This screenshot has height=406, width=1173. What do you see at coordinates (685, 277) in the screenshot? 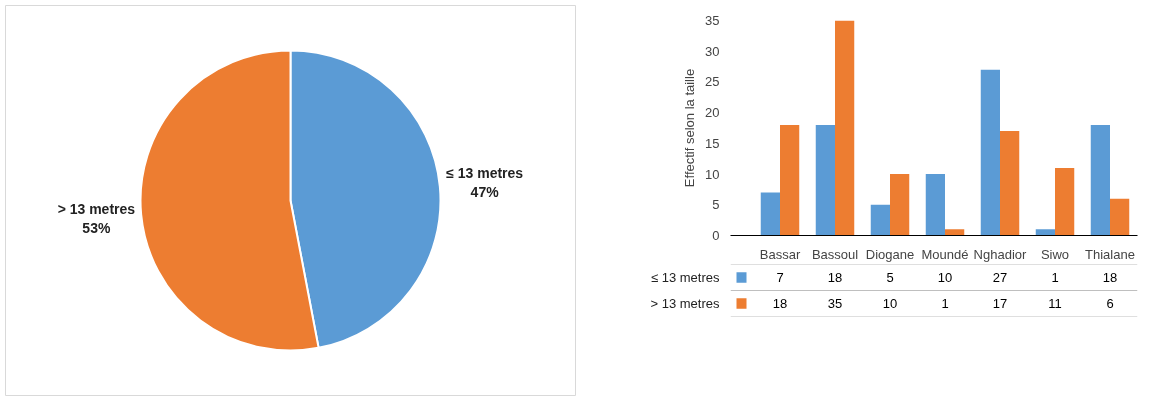
I see `legend-label: ≤ 13 metres` at bounding box center [685, 277].